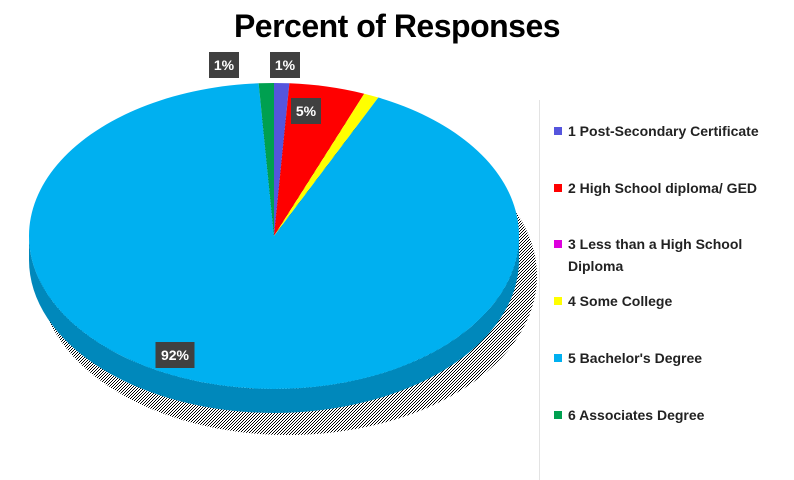 This screenshot has height=480, width=794. Describe the element at coordinates (266, 159) in the screenshot. I see `pie-slice-6-associates-degree` at that location.